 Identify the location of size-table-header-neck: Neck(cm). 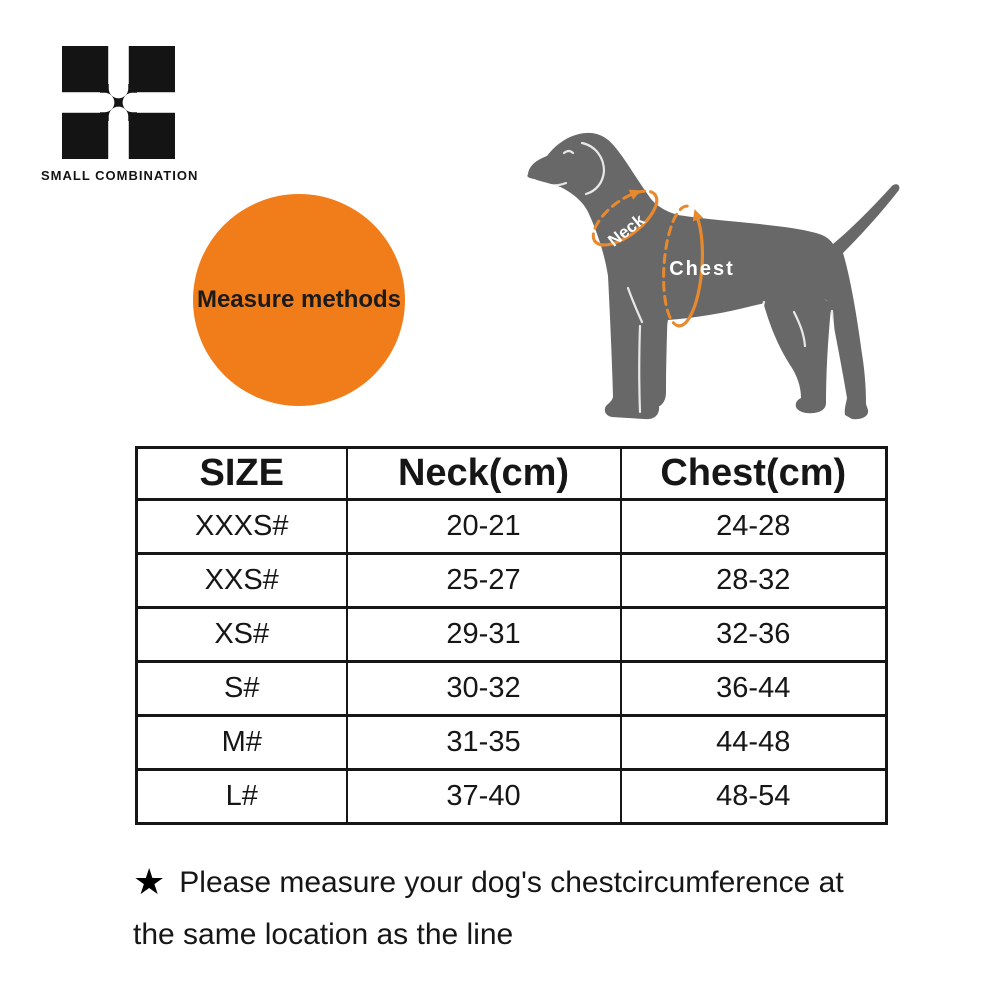
(483, 473).